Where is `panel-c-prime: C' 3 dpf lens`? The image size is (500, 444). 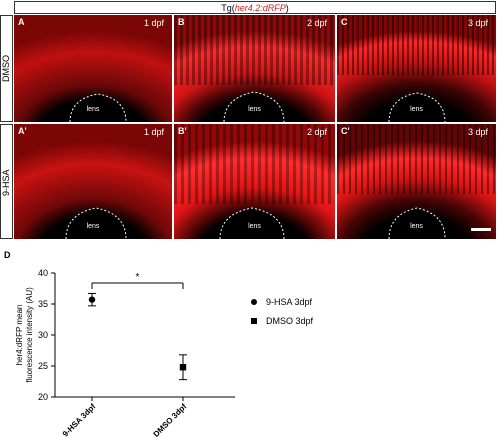
panel-c-prime: C' 3 dpf lens is located at coordinates (416, 181).